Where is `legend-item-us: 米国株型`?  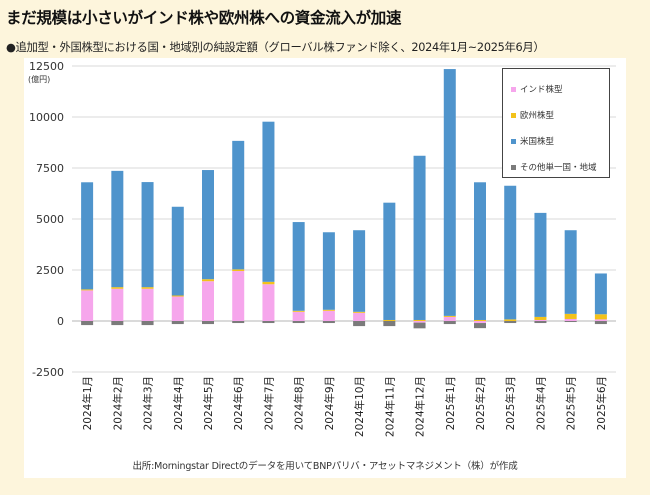
legend-item-us: 米国株型 is located at coordinates (532, 141).